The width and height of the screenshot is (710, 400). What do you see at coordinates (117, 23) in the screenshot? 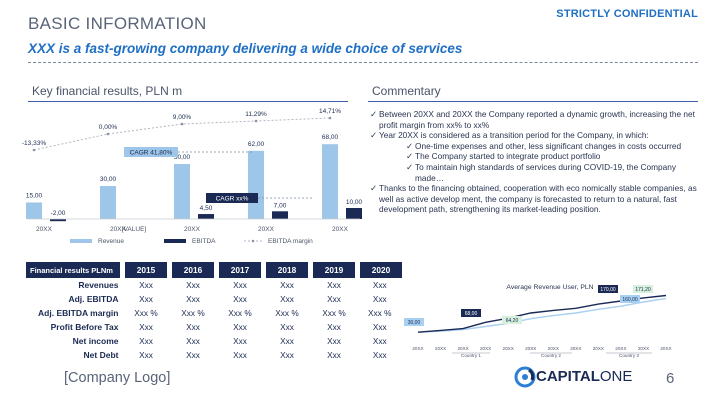
I see `page-title: BASIC INFORMATION` at bounding box center [117, 23].